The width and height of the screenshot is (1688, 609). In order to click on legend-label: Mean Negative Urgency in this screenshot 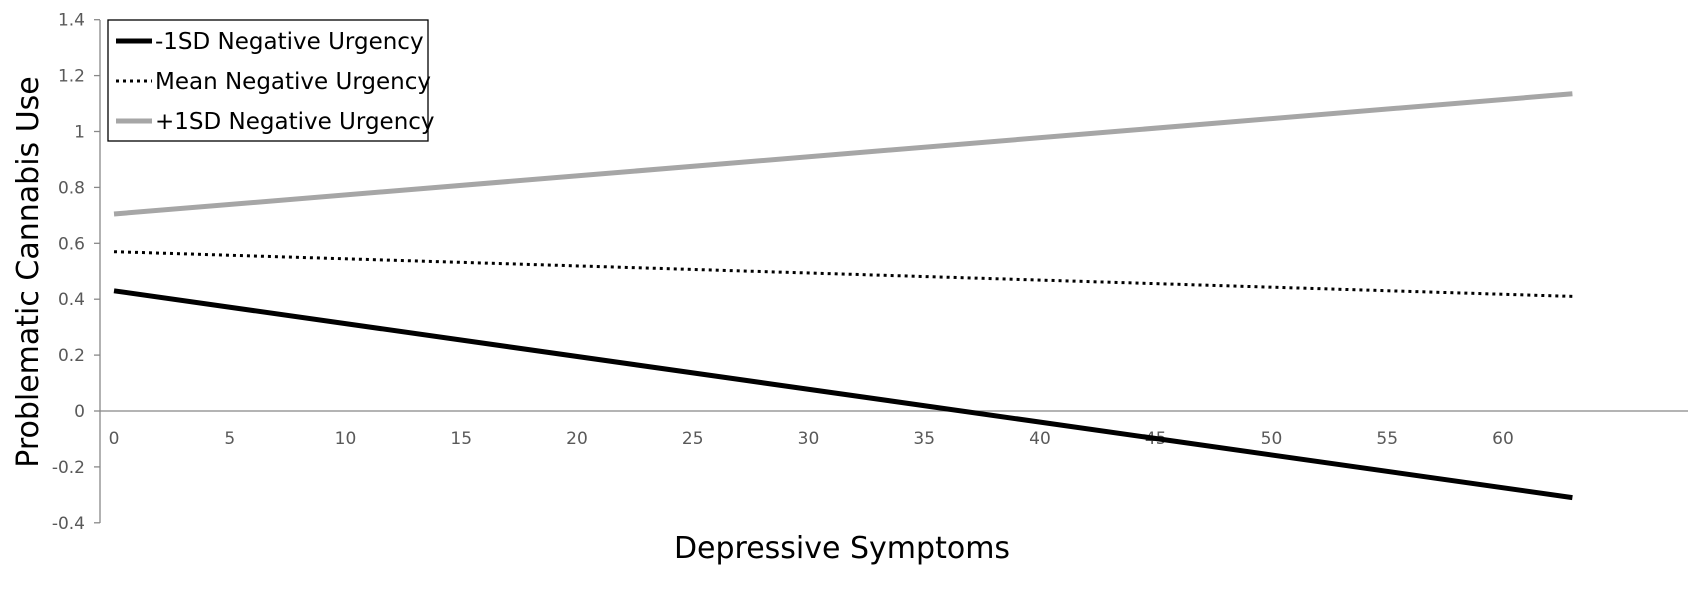, I will do `click(293, 82)`.